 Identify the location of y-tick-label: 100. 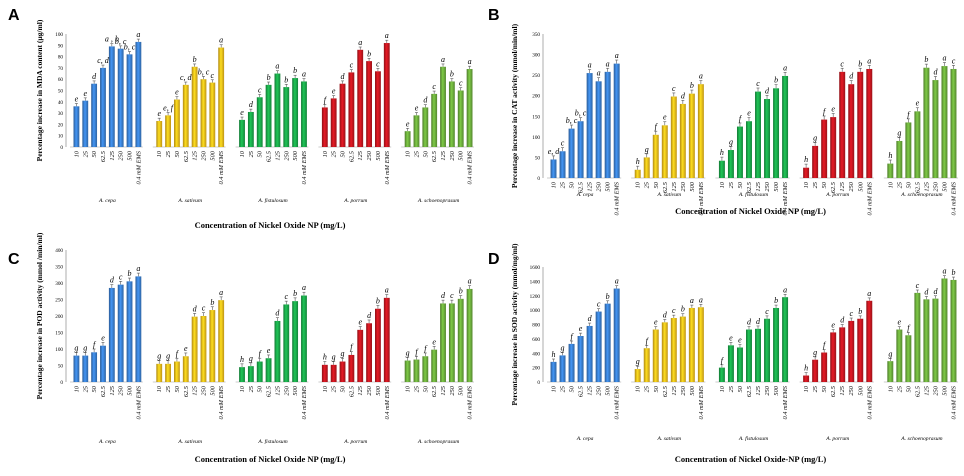
(59, 35).